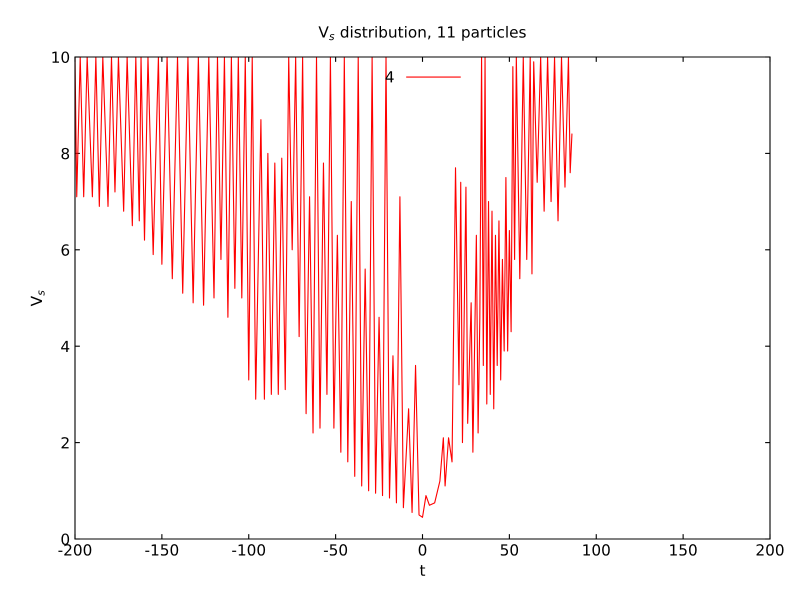 This screenshot has width=800, height=600. What do you see at coordinates (61, 57) in the screenshot?
I see `y-tick-label: 10` at bounding box center [61, 57].